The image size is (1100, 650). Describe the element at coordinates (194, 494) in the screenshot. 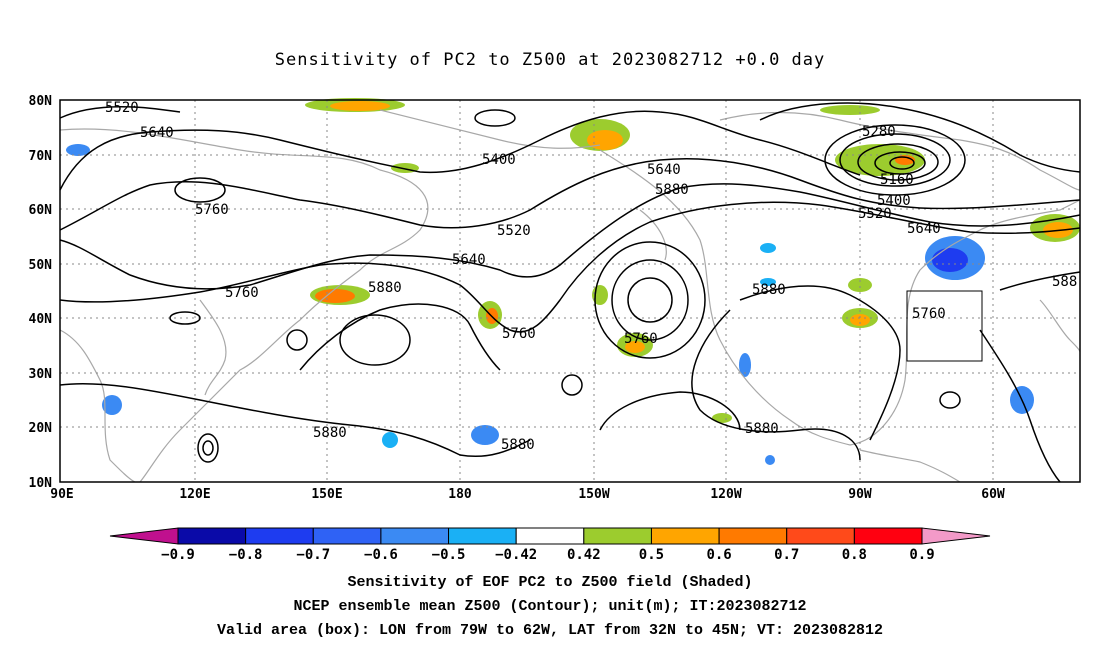

I see `lon-tick-label: 120E` at that location.